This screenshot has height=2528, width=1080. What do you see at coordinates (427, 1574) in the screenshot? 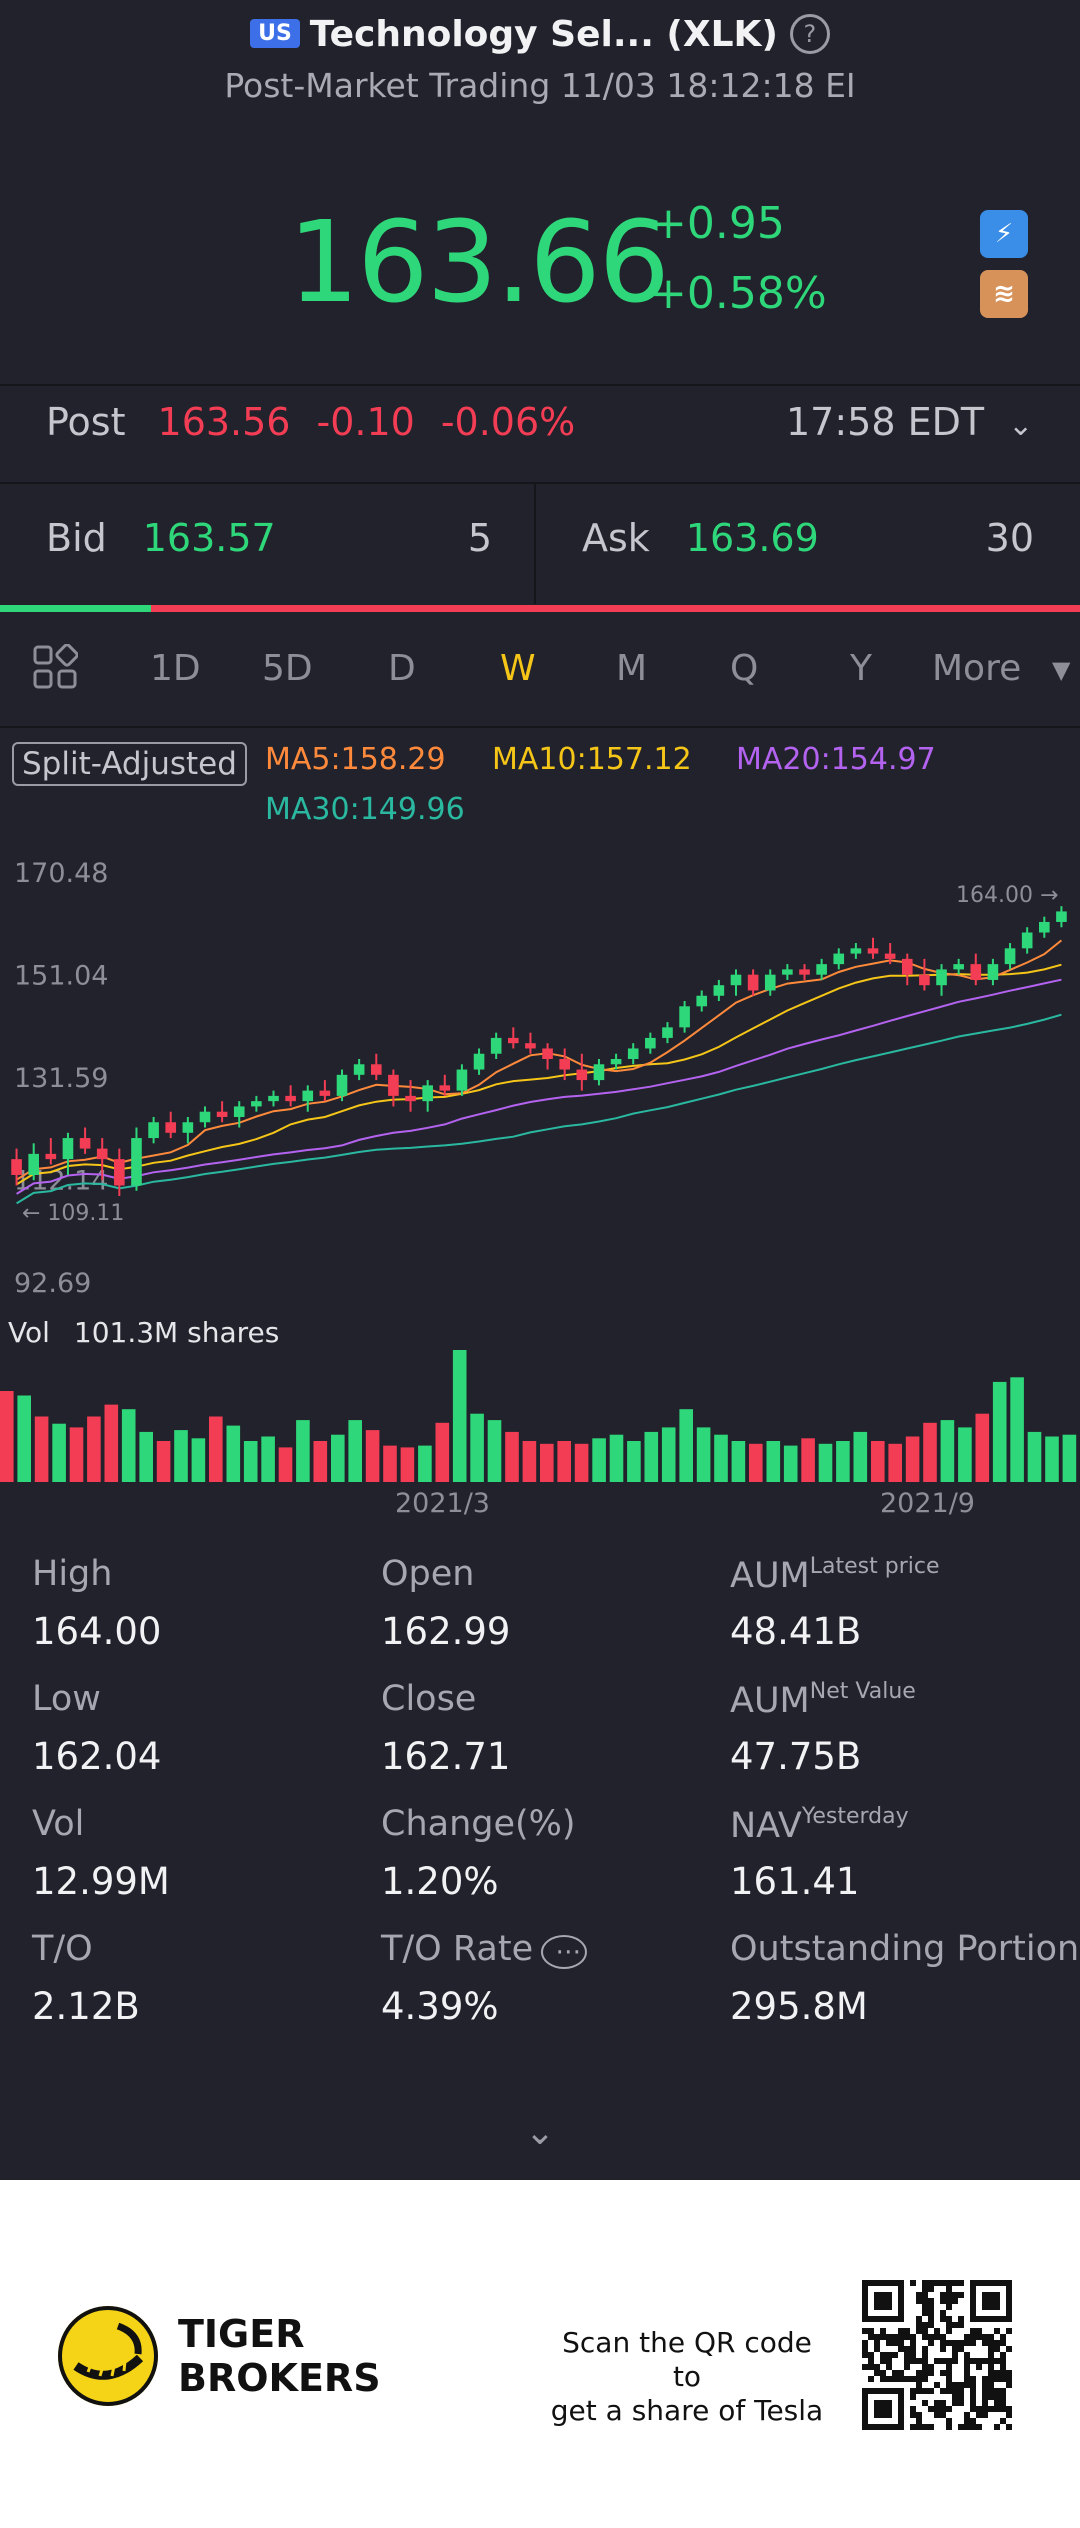
I see `stat-label: Open` at bounding box center [427, 1574].